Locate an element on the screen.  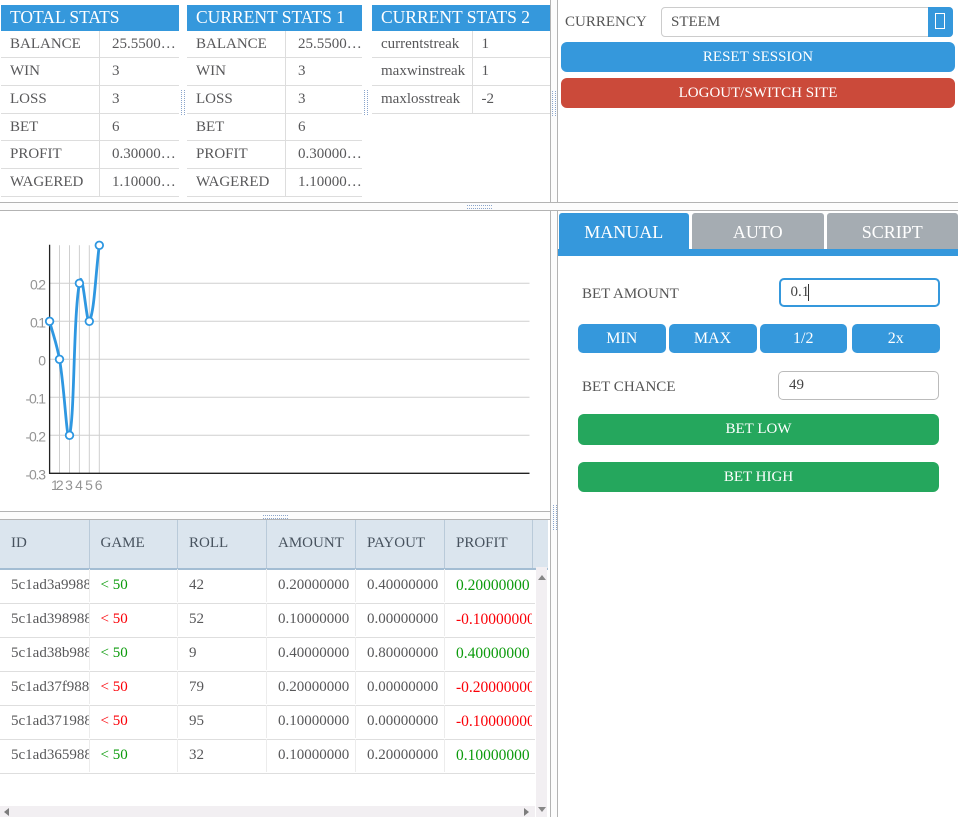
svg-text: -0.1 is located at coordinates (36, 398).